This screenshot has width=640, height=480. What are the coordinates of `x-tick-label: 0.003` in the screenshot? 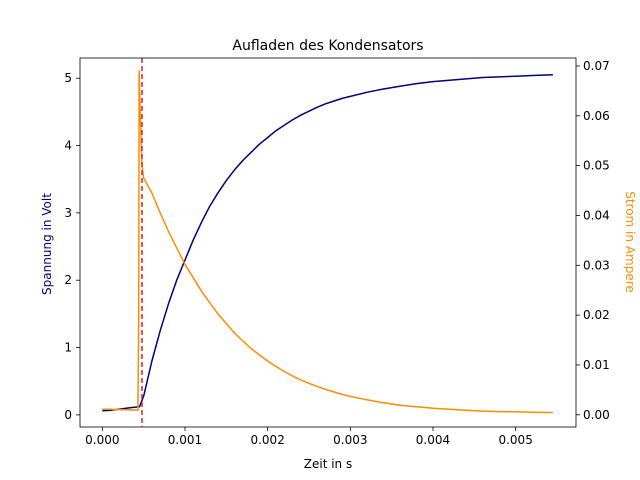 It's located at (350, 440).